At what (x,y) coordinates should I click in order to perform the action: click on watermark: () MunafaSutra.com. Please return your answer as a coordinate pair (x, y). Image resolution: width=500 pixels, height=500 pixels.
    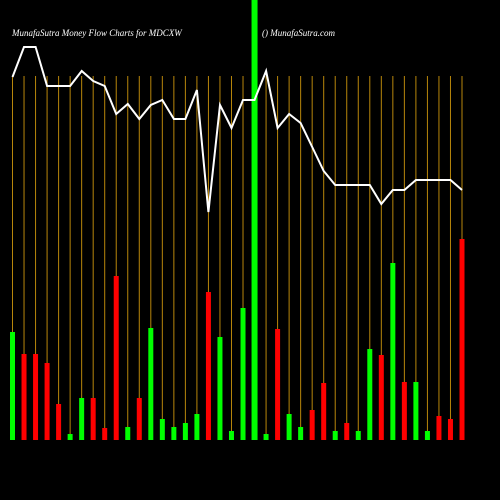
    Looking at the image, I should click on (298, 33).